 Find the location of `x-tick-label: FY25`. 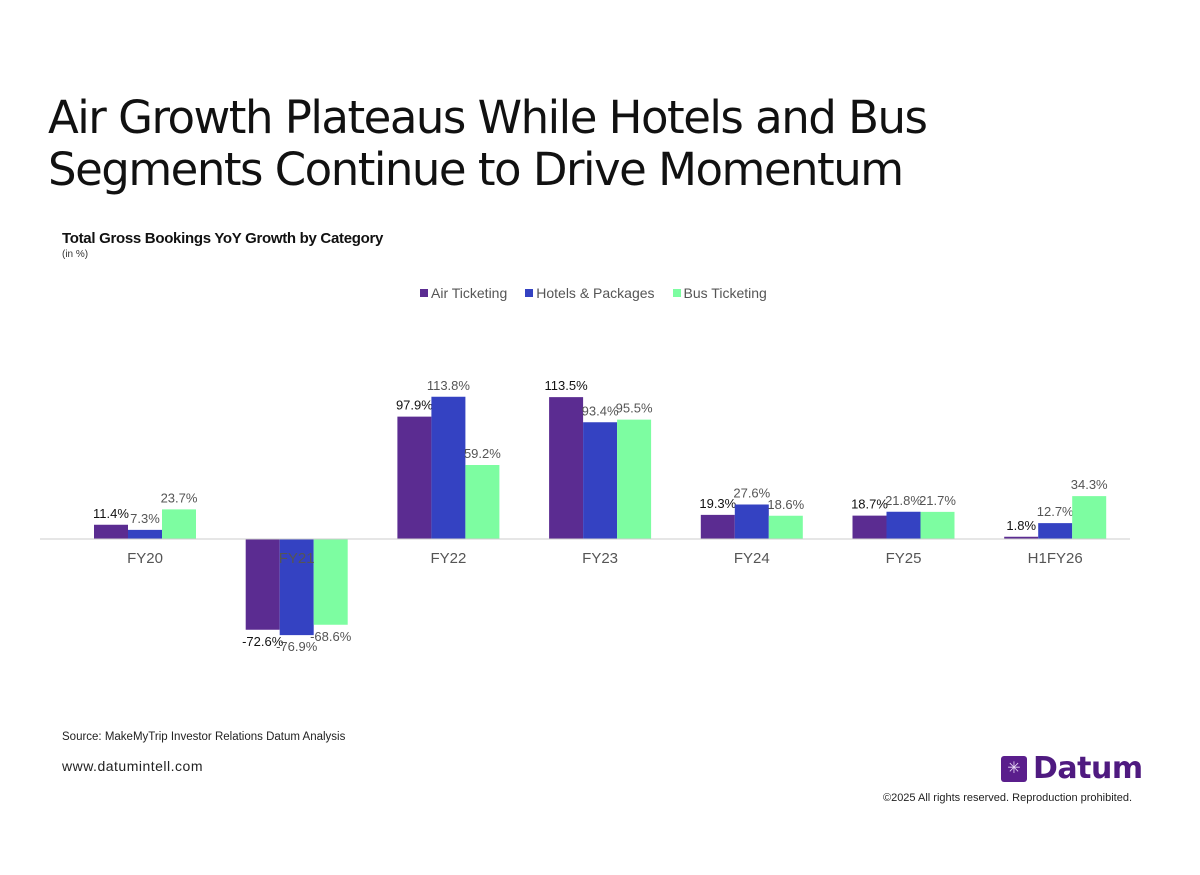

x-tick-label: FY25 is located at coordinates (904, 558).